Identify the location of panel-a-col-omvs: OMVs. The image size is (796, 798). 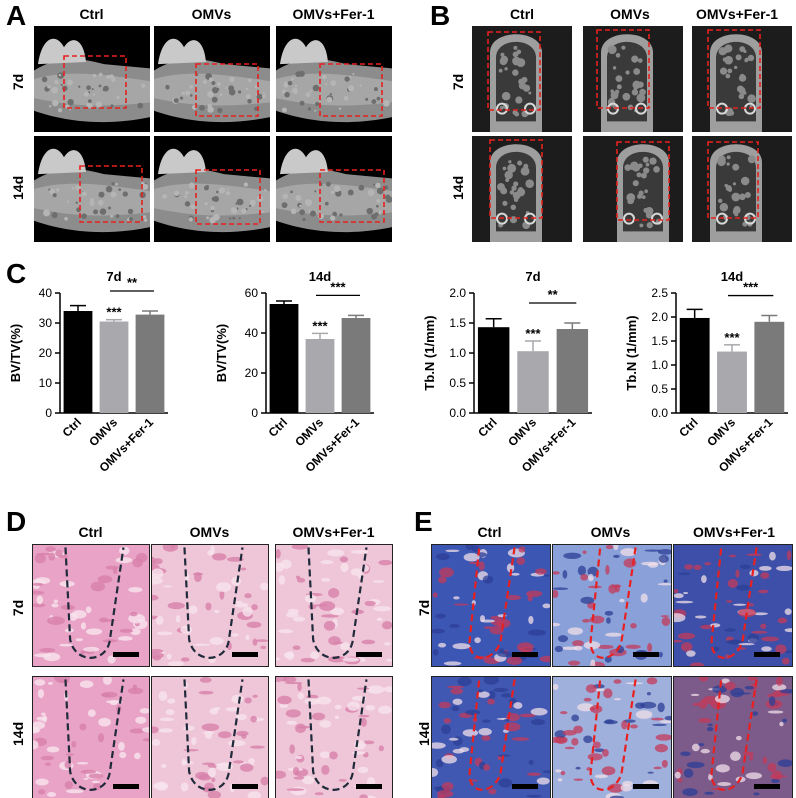
(211, 14).